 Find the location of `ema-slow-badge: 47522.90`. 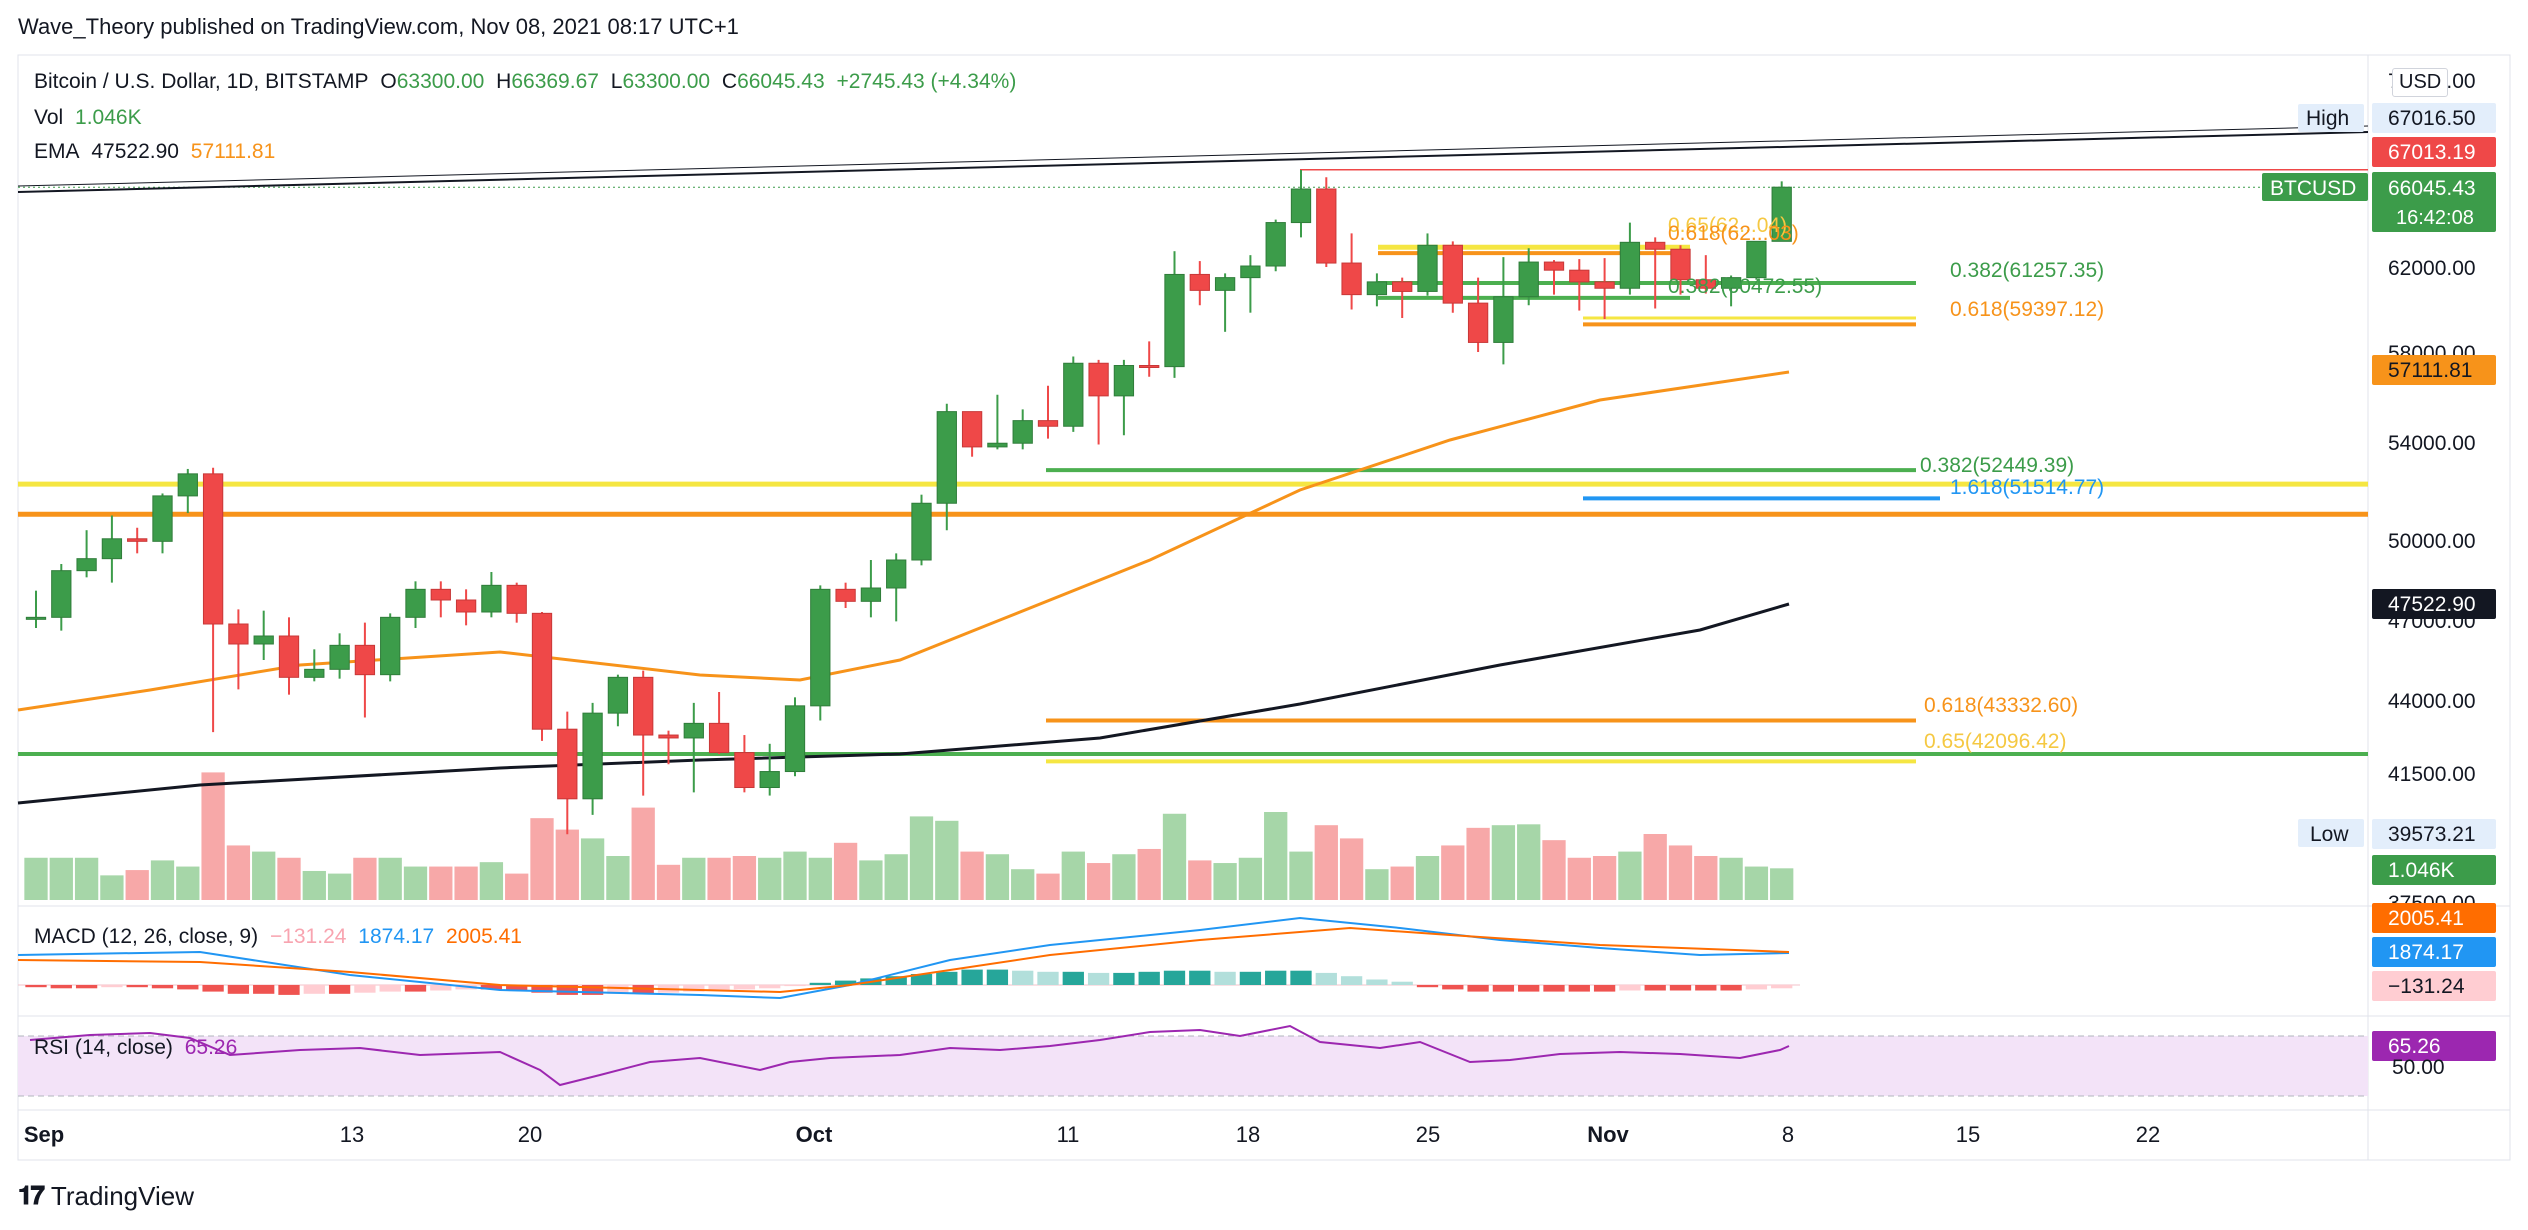

ema-slow-badge: 47522.90 is located at coordinates (2432, 604).